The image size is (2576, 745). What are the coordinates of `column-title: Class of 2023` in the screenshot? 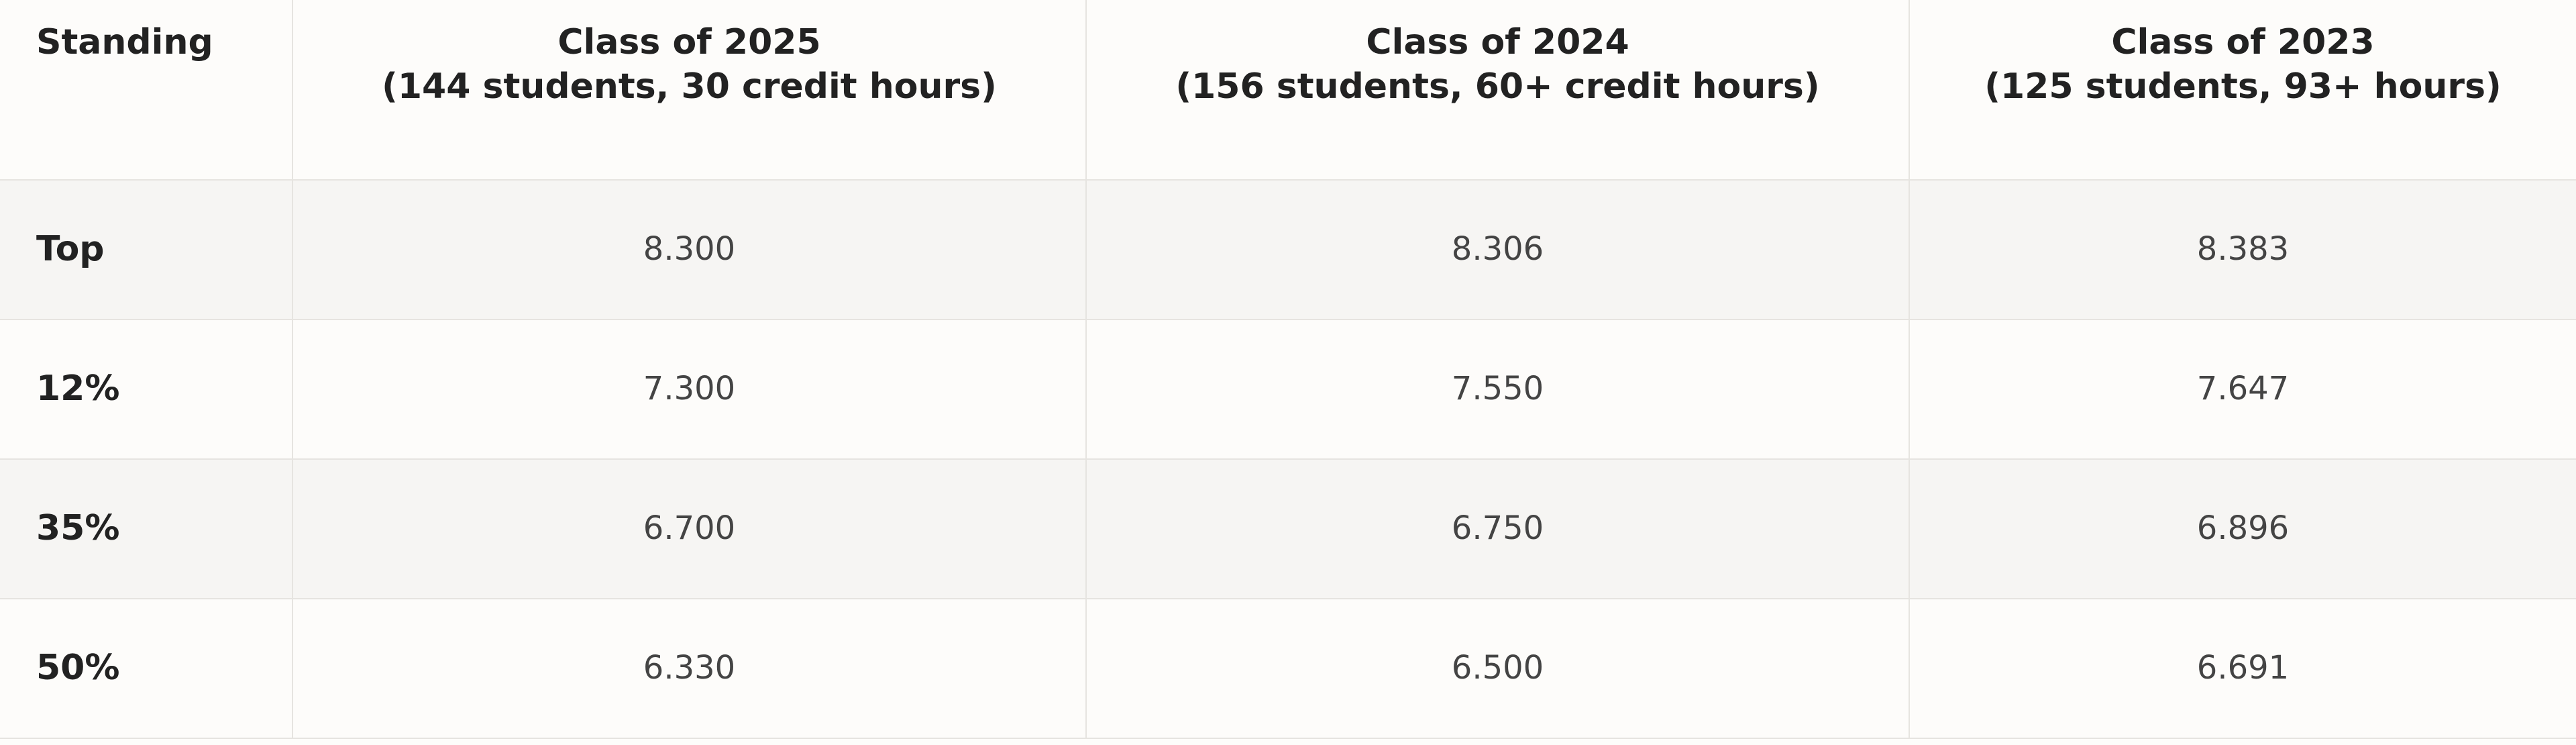 It's located at (2243, 42).